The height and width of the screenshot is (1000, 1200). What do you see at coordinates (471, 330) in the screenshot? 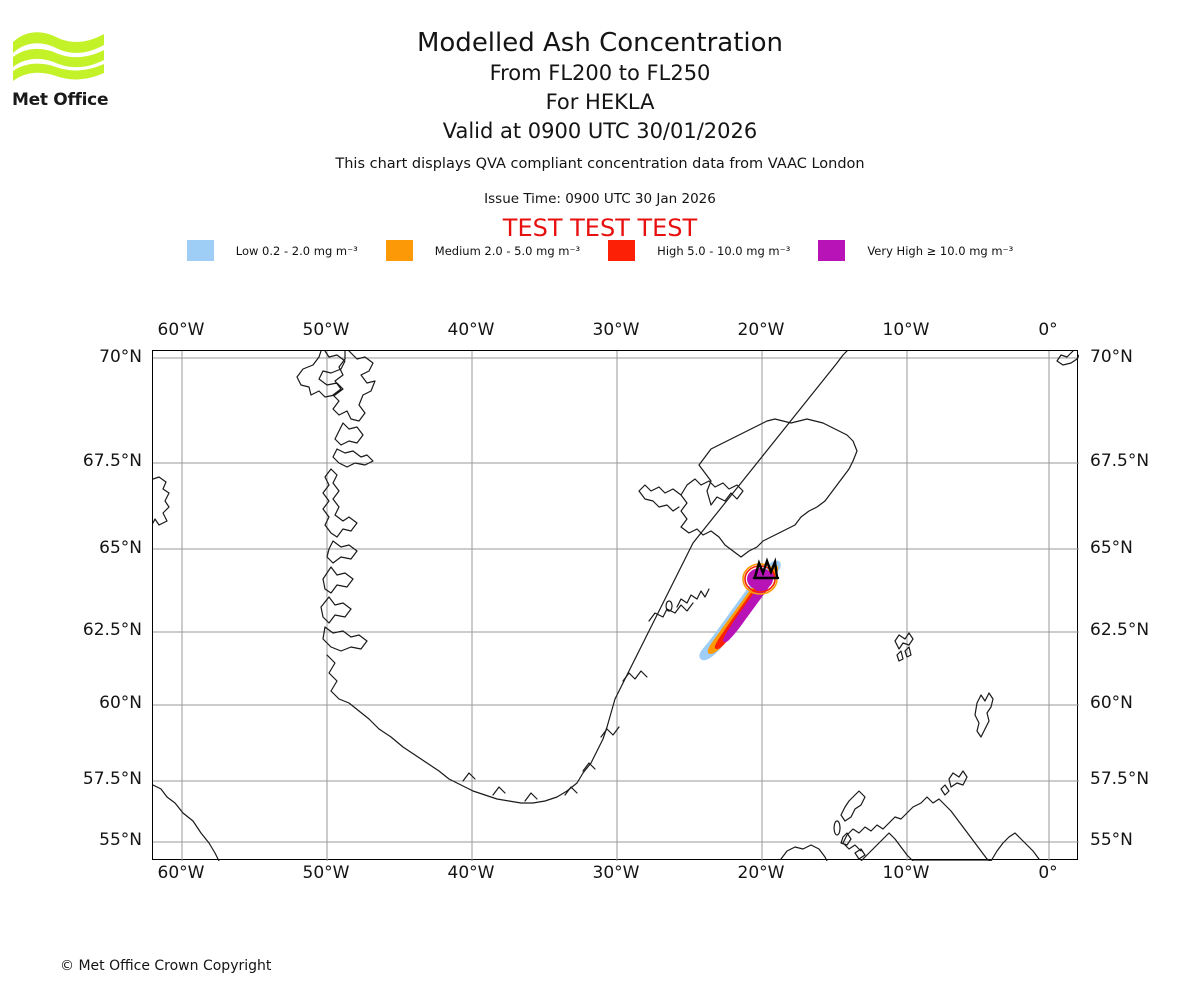
I see `xtick-top-2: 40°W` at bounding box center [471, 330].